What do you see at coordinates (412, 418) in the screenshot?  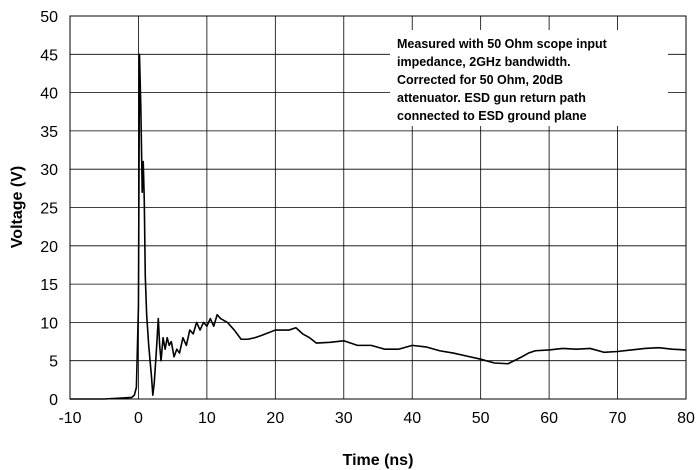 I see `x-tick-label: 40` at bounding box center [412, 418].